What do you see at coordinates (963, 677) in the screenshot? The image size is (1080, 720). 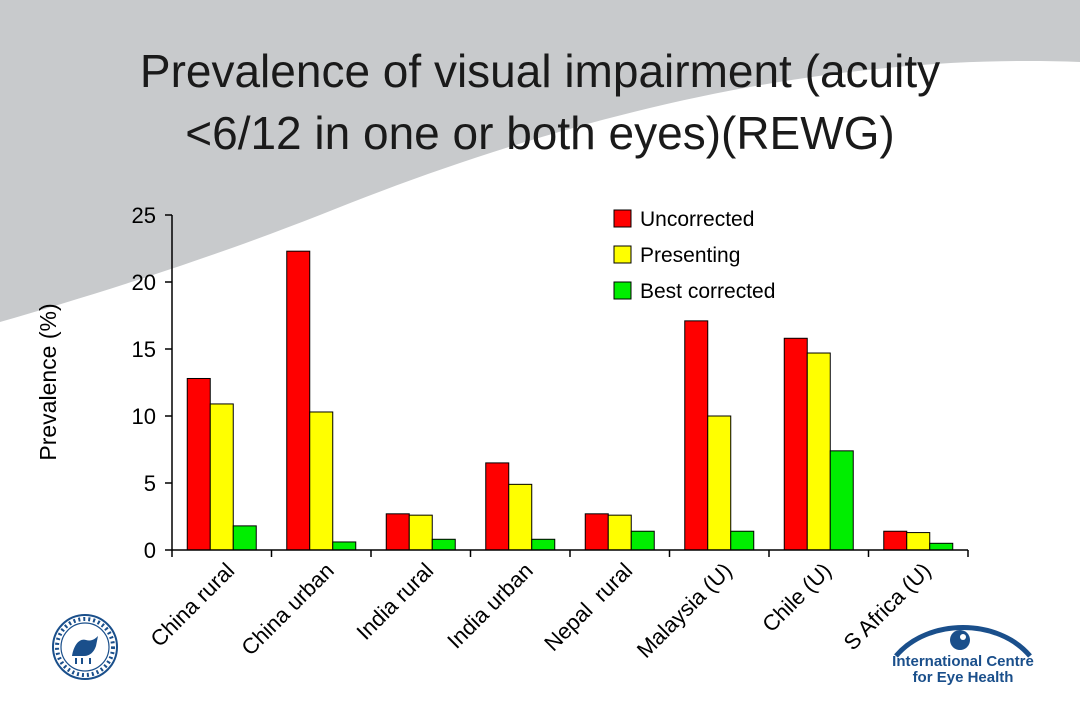 I see `logo-text-line-2: for Eye Health` at bounding box center [963, 677].